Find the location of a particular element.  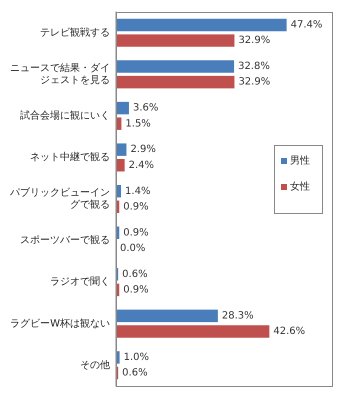

data-label: 0.0% is located at coordinates (133, 248).